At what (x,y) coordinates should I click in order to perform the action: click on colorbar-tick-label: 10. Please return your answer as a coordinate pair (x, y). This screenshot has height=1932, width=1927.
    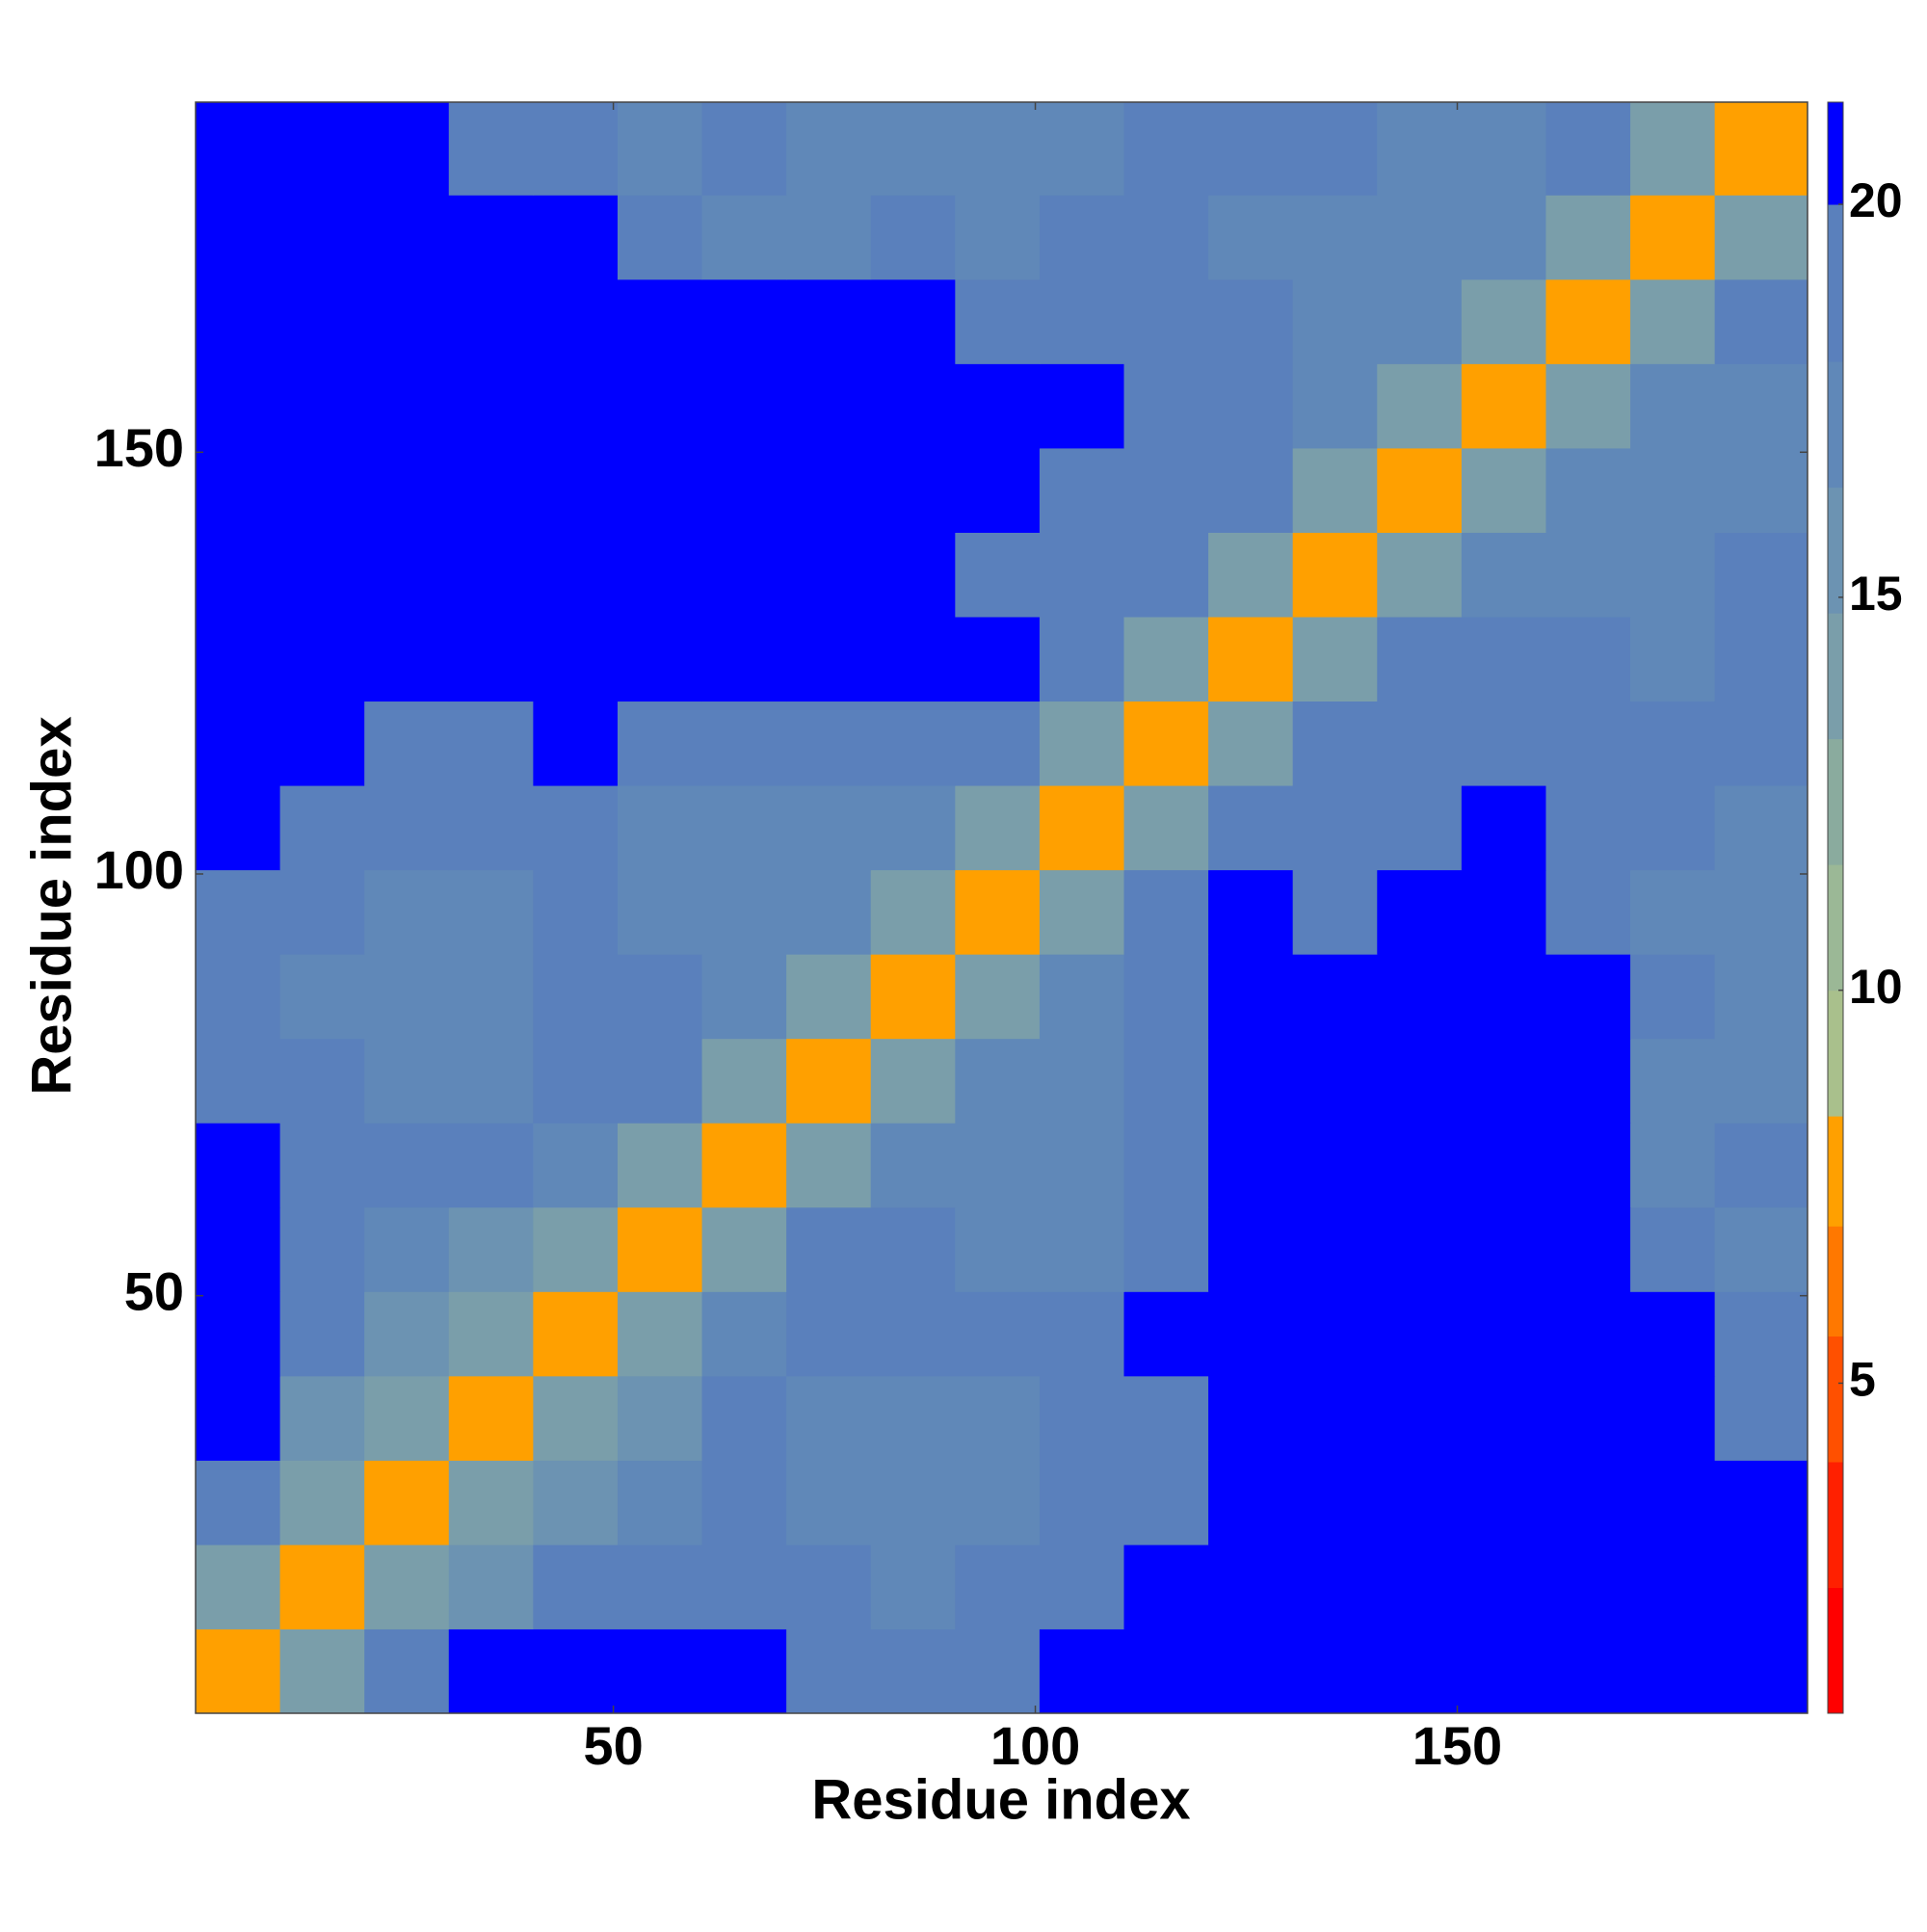
    Looking at the image, I should click on (1876, 987).